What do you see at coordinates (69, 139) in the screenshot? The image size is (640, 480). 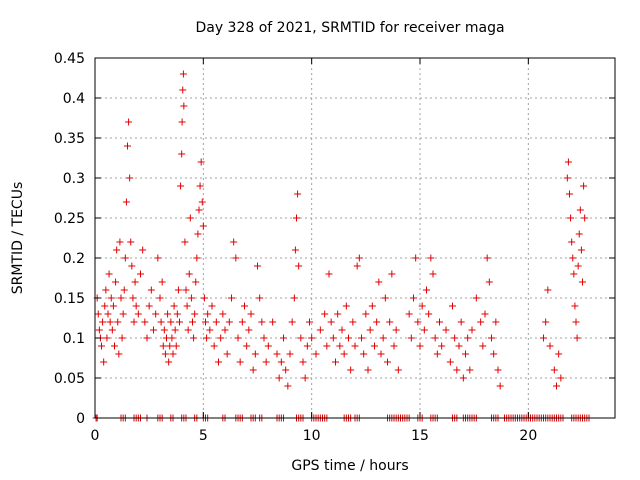 I see `y-tick-label: 0.35` at bounding box center [69, 139].